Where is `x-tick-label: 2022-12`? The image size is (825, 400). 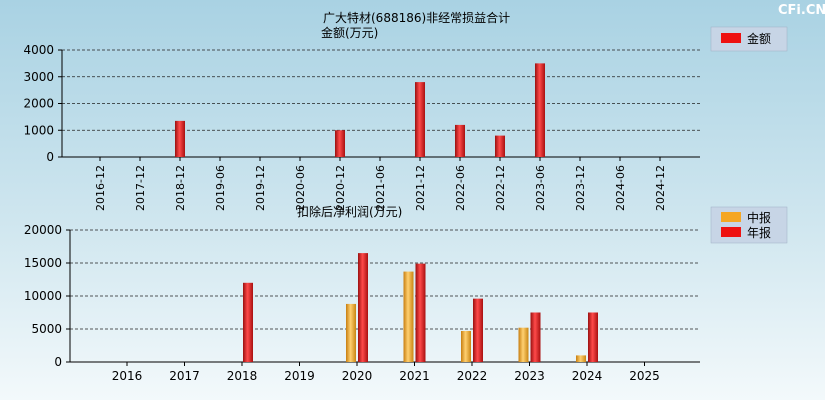 x-tick-label: 2022-12 is located at coordinates (500, 188).